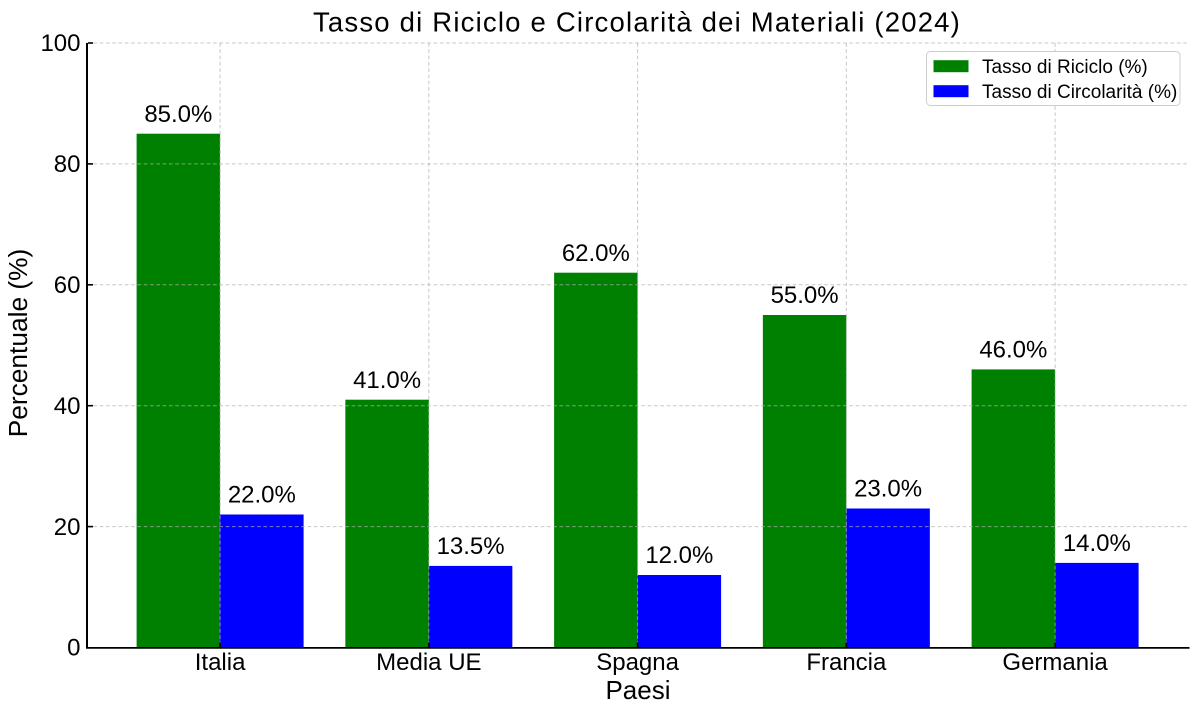 The width and height of the screenshot is (1200, 716). Describe the element at coordinates (18, 343) in the screenshot. I see `svg-text: Percentuale (%)` at that location.